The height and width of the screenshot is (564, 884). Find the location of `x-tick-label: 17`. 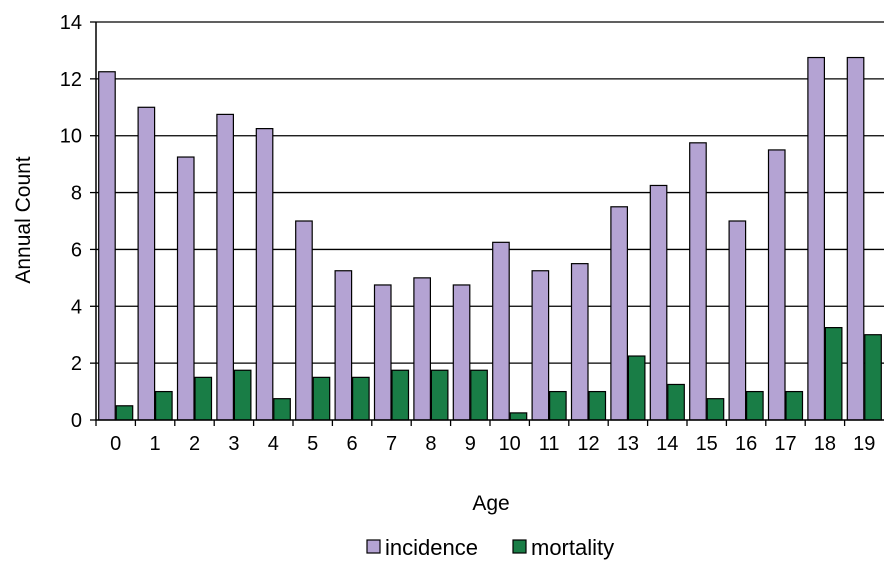

x-tick-label: 17 is located at coordinates (785, 444).